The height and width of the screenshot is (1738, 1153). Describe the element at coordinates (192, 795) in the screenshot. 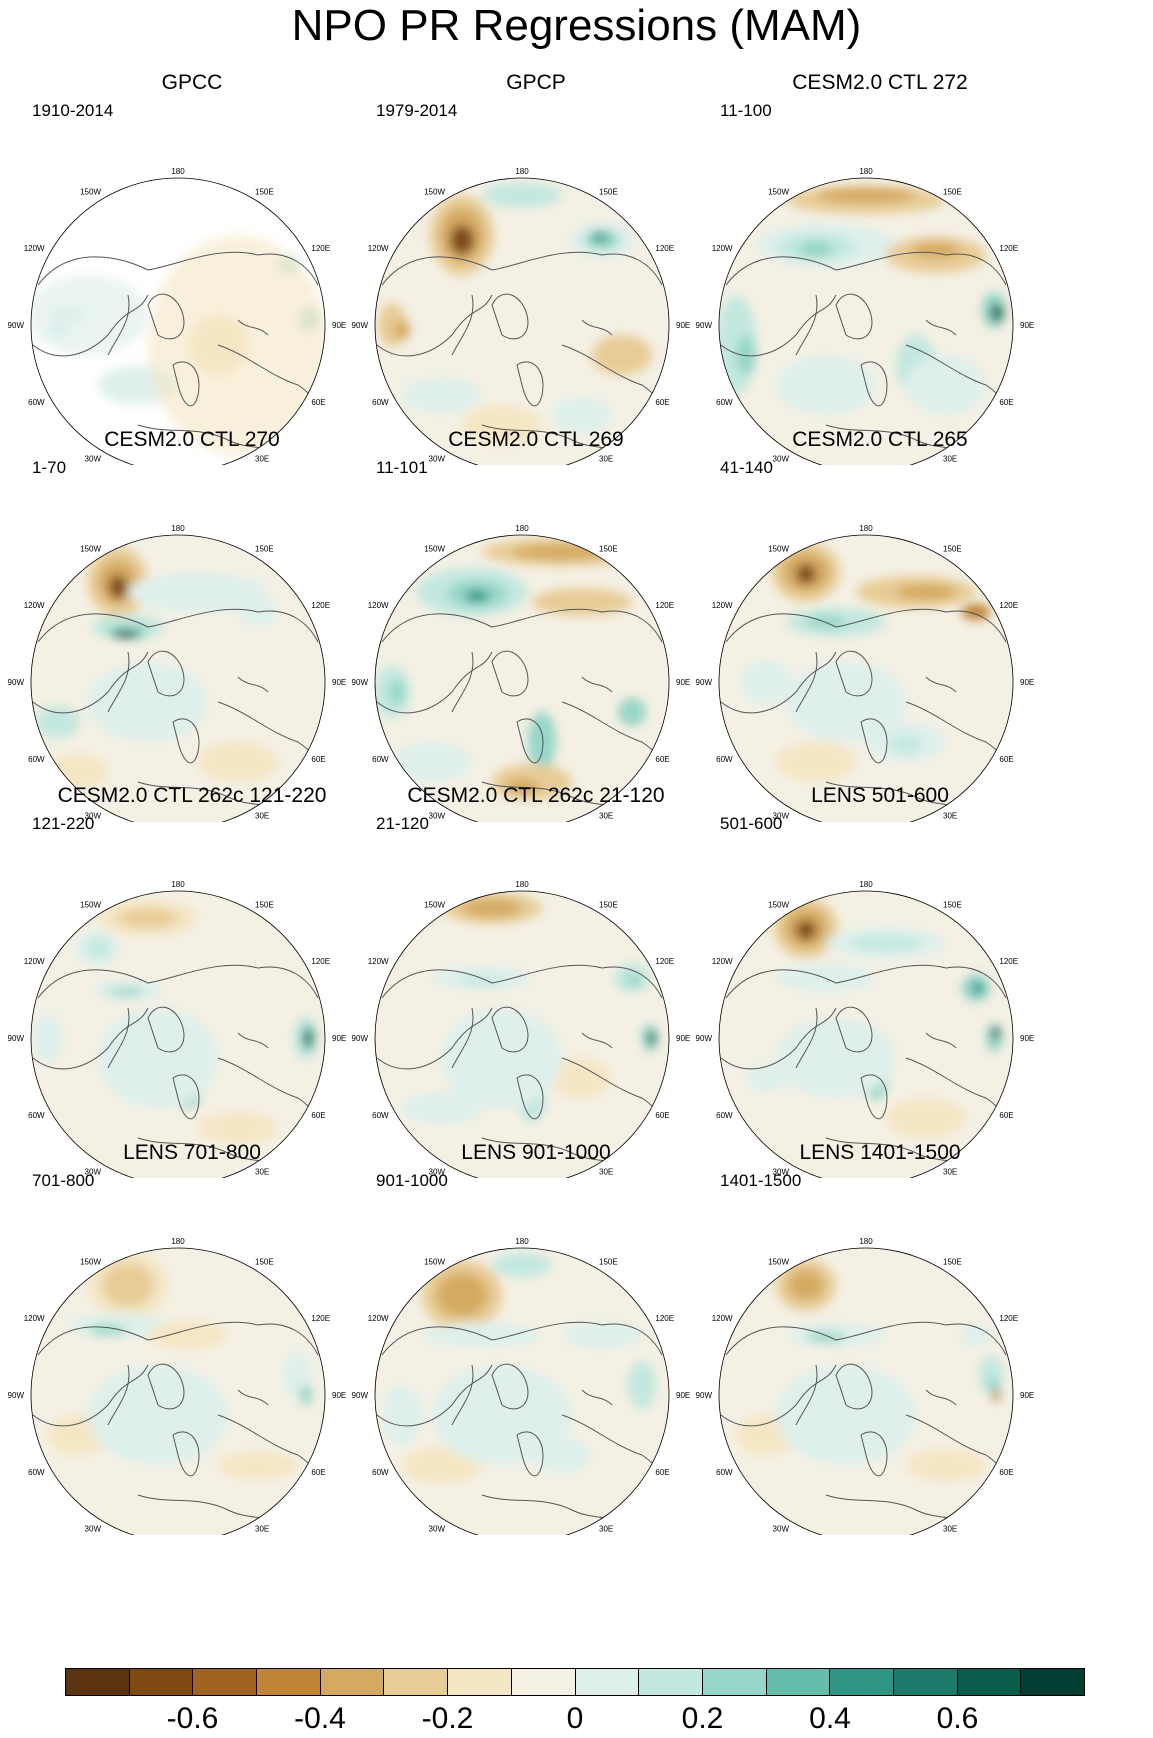

I see `panel-title: CESM2.0 CTL 262c 121-220` at that location.